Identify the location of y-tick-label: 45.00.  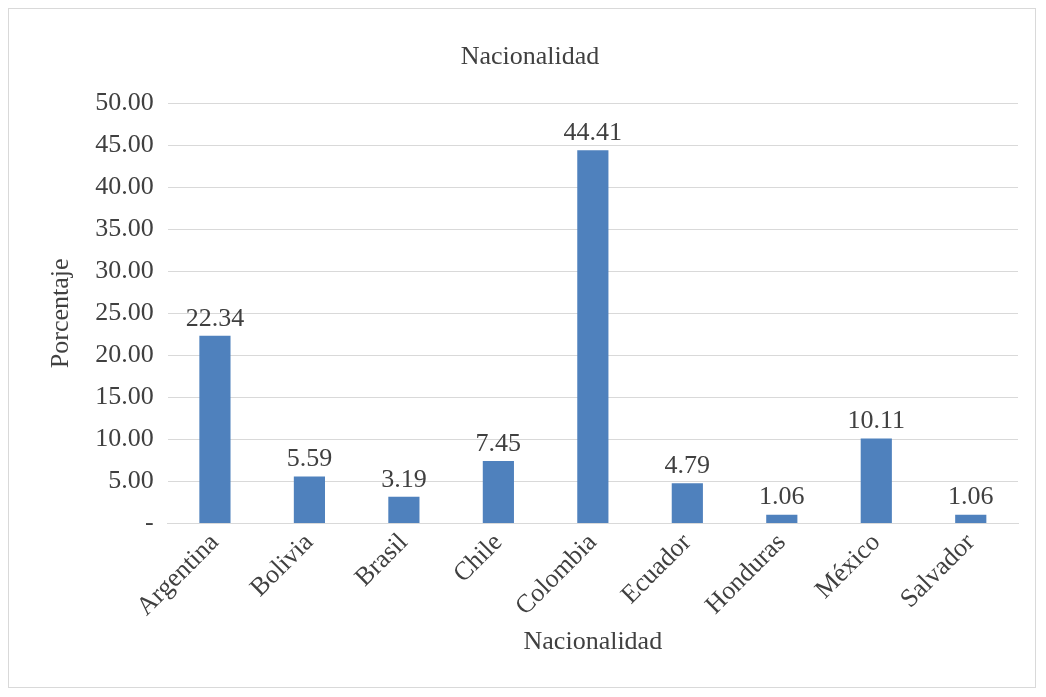
(124, 144).